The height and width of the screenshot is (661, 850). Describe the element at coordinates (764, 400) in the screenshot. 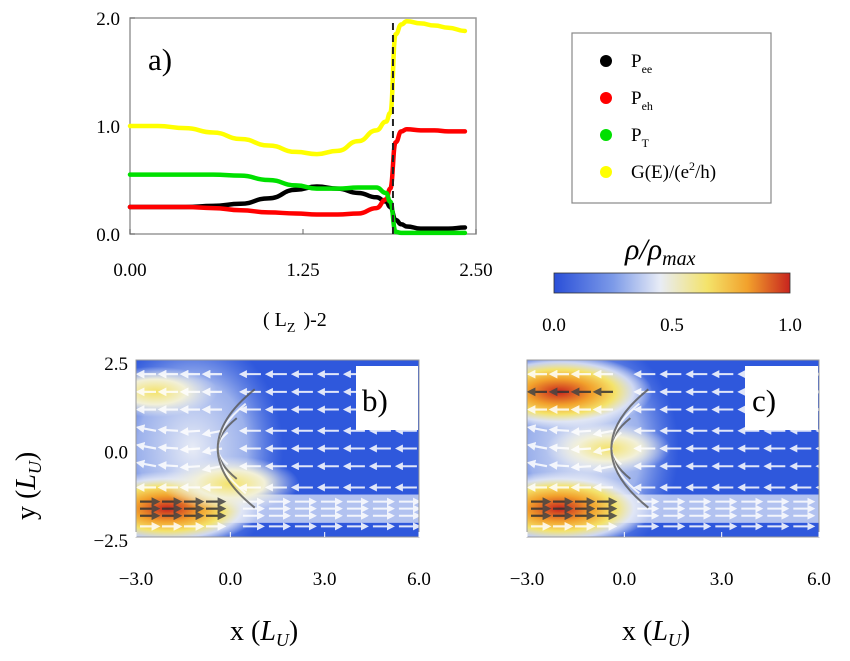

I see `panel-c-label: c)` at that location.